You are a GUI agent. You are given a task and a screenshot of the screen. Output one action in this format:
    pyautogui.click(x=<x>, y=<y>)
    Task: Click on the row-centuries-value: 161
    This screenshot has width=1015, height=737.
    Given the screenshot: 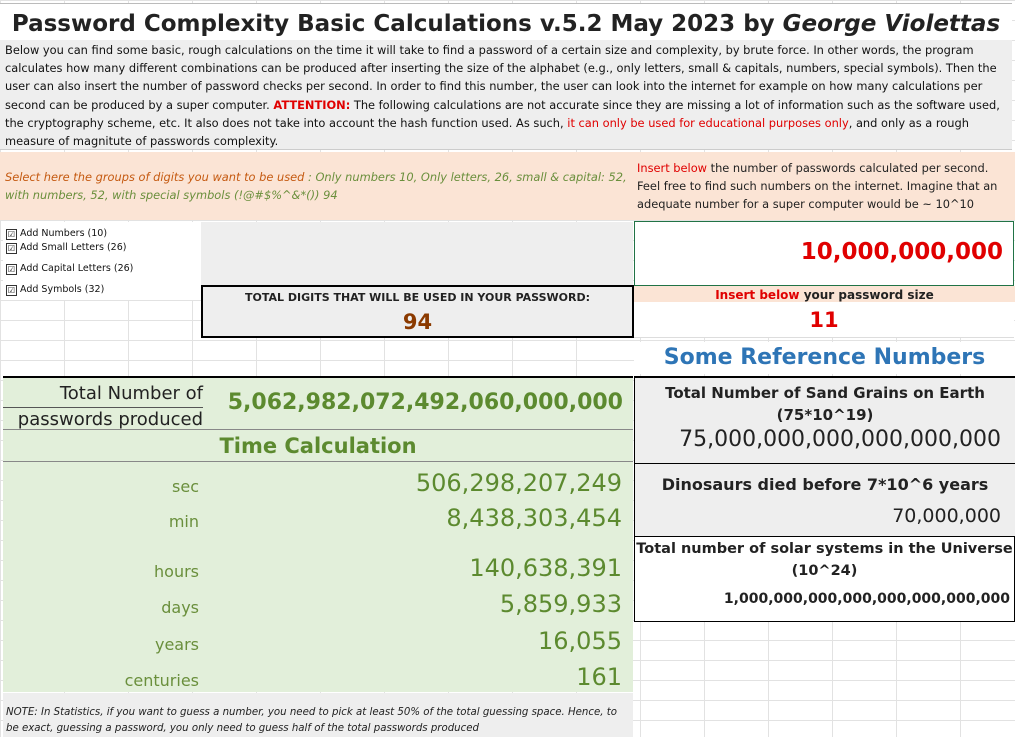 What is the action you would take?
    pyautogui.click(x=599, y=677)
    